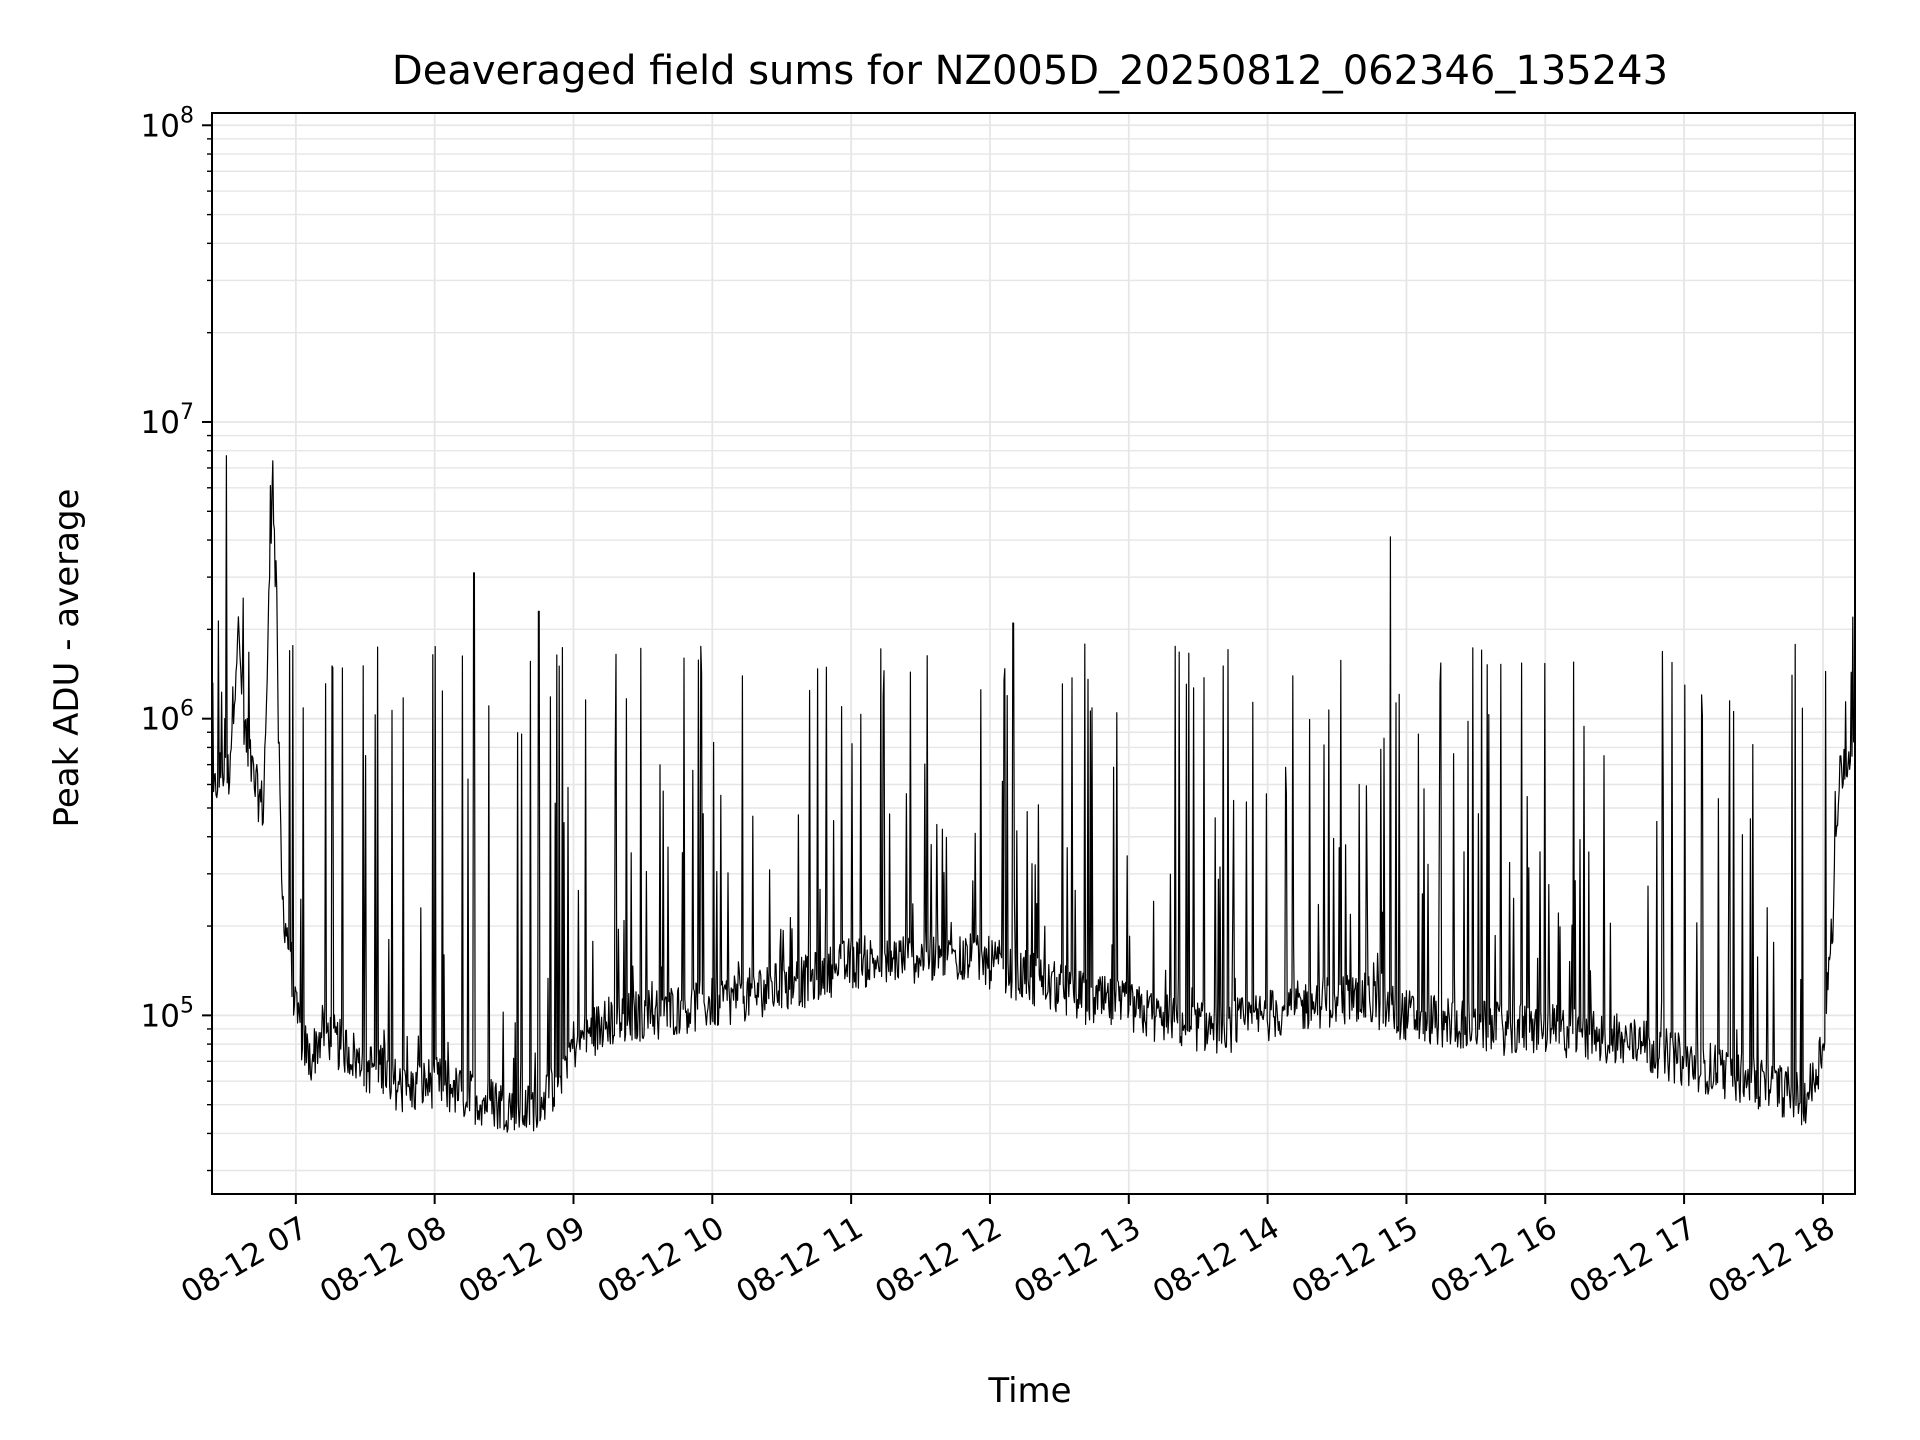  I want to click on y-axis: 10⁵ 10⁶ 10⁷ 10⁸, so click(176, 637).